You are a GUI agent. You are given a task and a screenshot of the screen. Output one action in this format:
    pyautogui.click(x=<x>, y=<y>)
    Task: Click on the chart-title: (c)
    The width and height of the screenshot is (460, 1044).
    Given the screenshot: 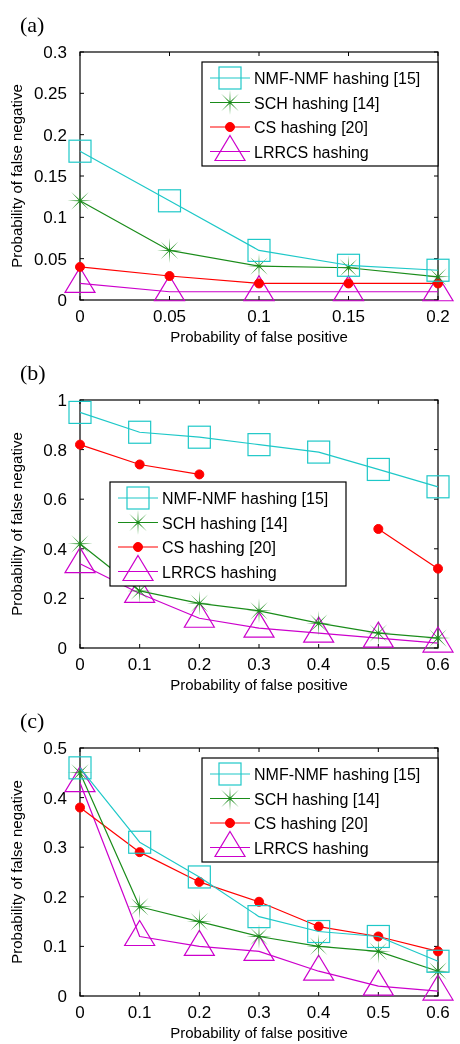 What is the action you would take?
    pyautogui.click(x=32, y=720)
    